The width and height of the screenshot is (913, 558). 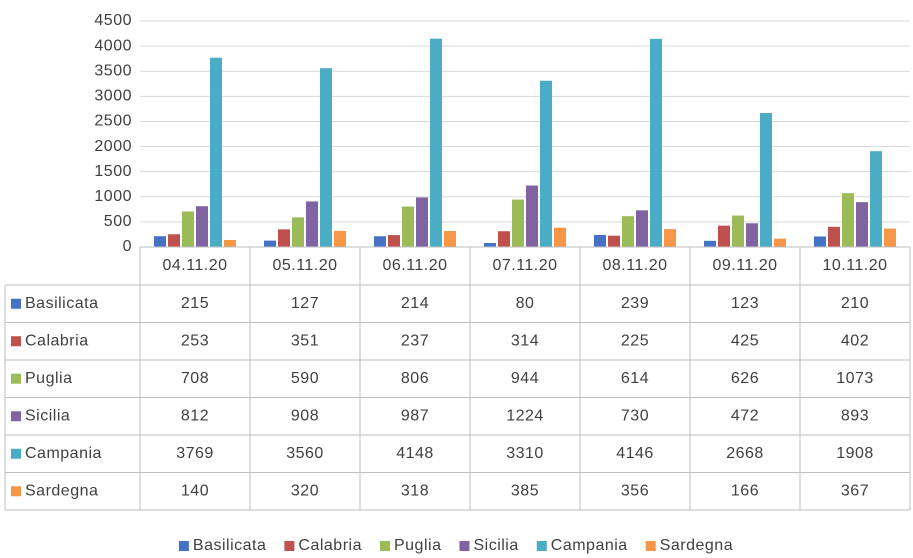 What do you see at coordinates (855, 453) in the screenshot?
I see `table-cell: 1908` at bounding box center [855, 453].